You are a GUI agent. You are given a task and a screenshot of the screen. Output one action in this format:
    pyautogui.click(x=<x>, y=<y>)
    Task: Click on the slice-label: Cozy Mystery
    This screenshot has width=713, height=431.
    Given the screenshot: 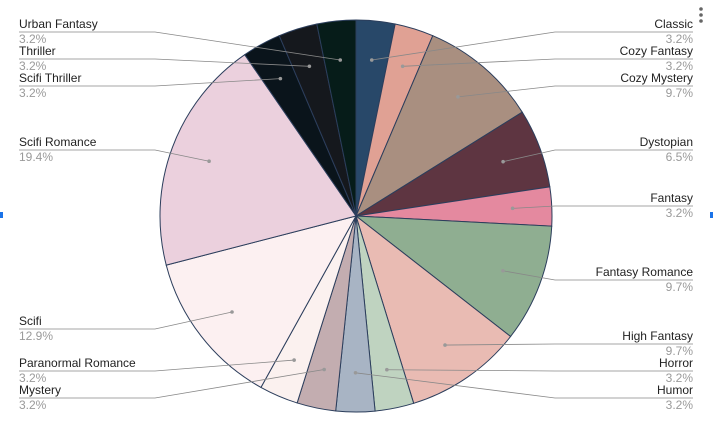 What is the action you would take?
    pyautogui.click(x=656, y=78)
    